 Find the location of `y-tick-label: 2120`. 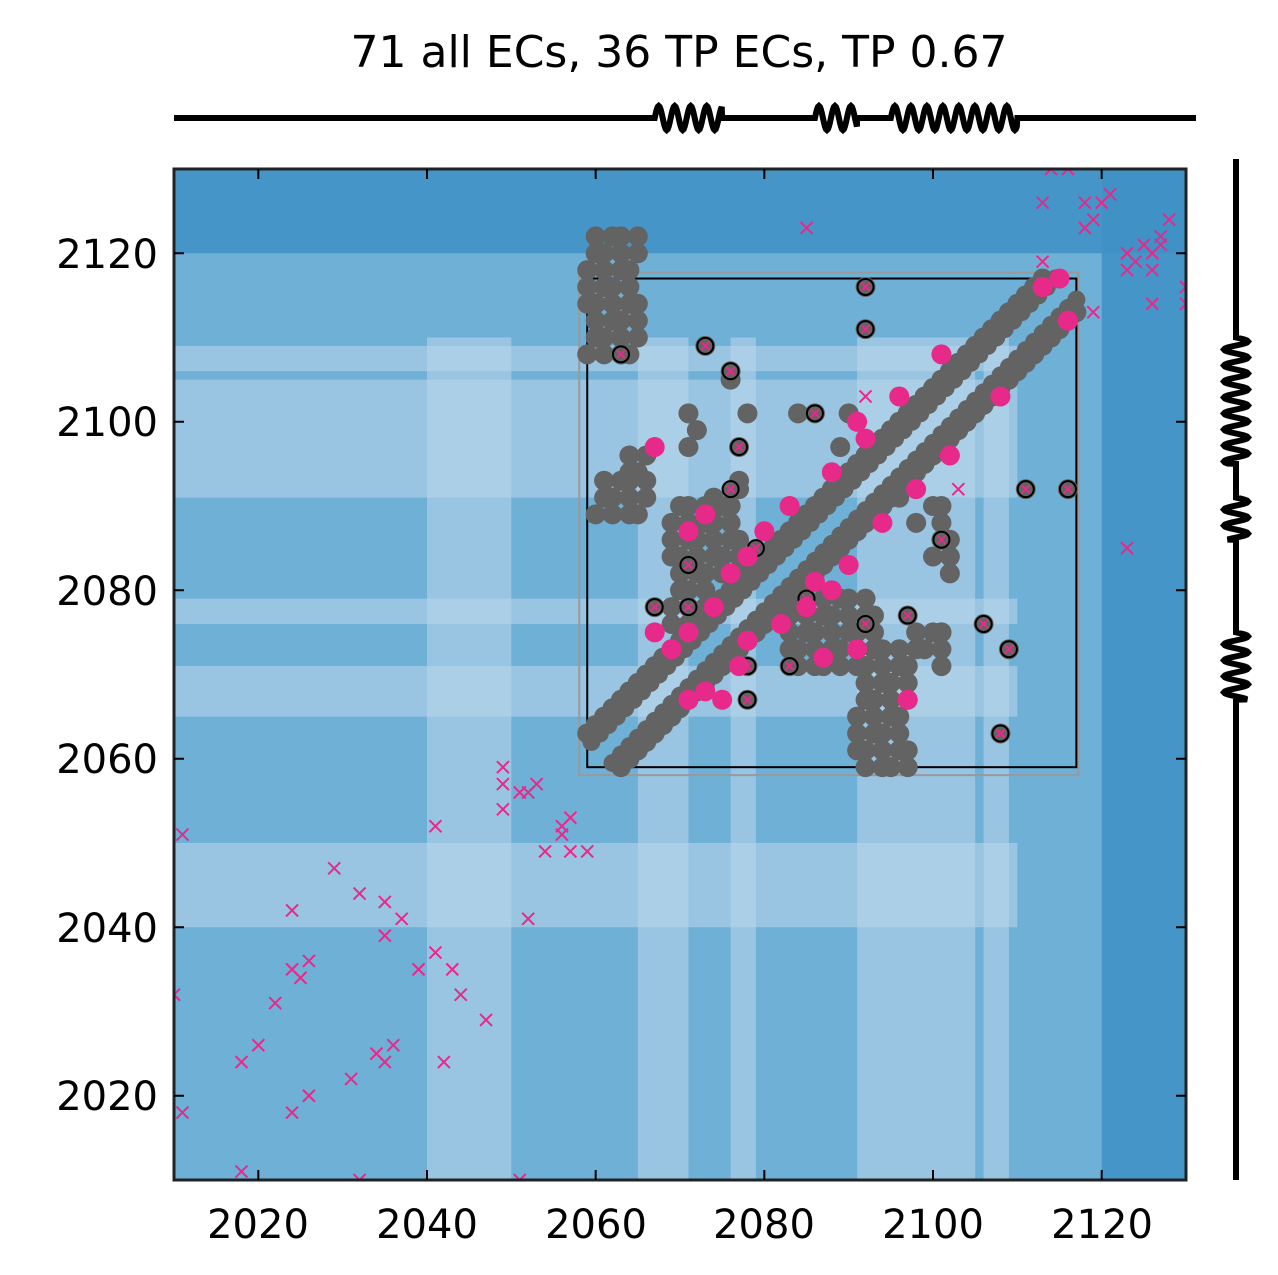

y-tick-label: 2120 is located at coordinates (107, 255).